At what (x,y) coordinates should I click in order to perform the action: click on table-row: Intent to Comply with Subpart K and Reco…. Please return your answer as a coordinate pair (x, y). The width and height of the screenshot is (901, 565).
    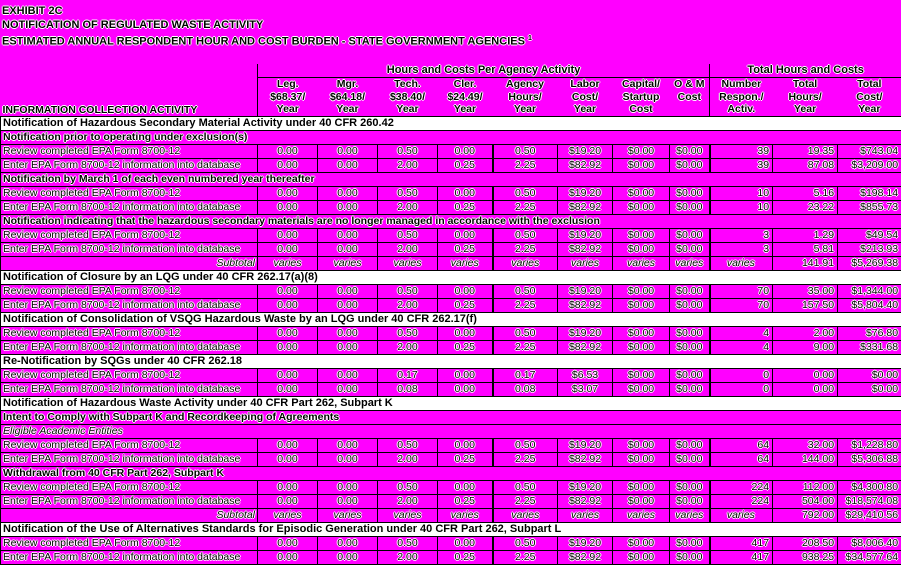
    Looking at the image, I should click on (451, 418).